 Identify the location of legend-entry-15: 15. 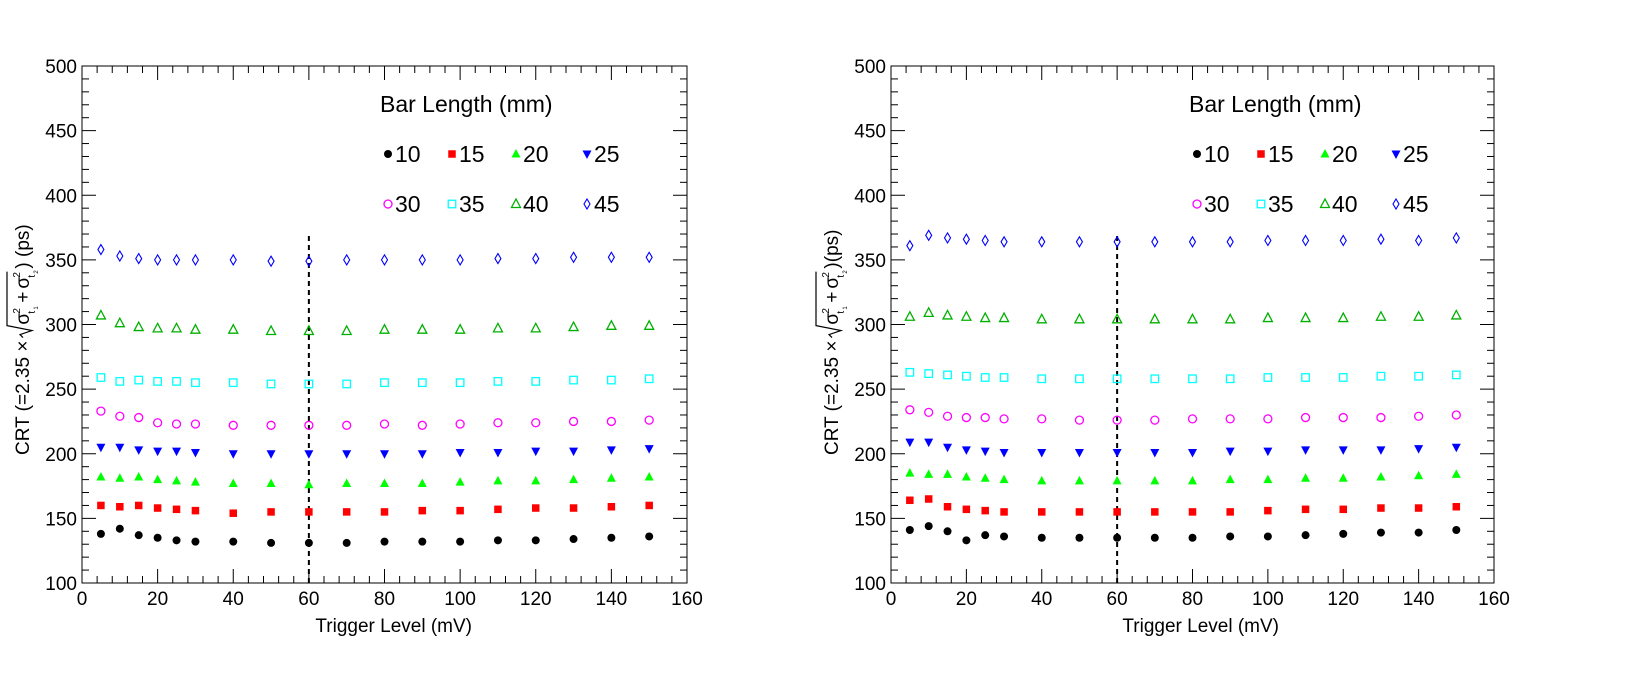
(466, 154).